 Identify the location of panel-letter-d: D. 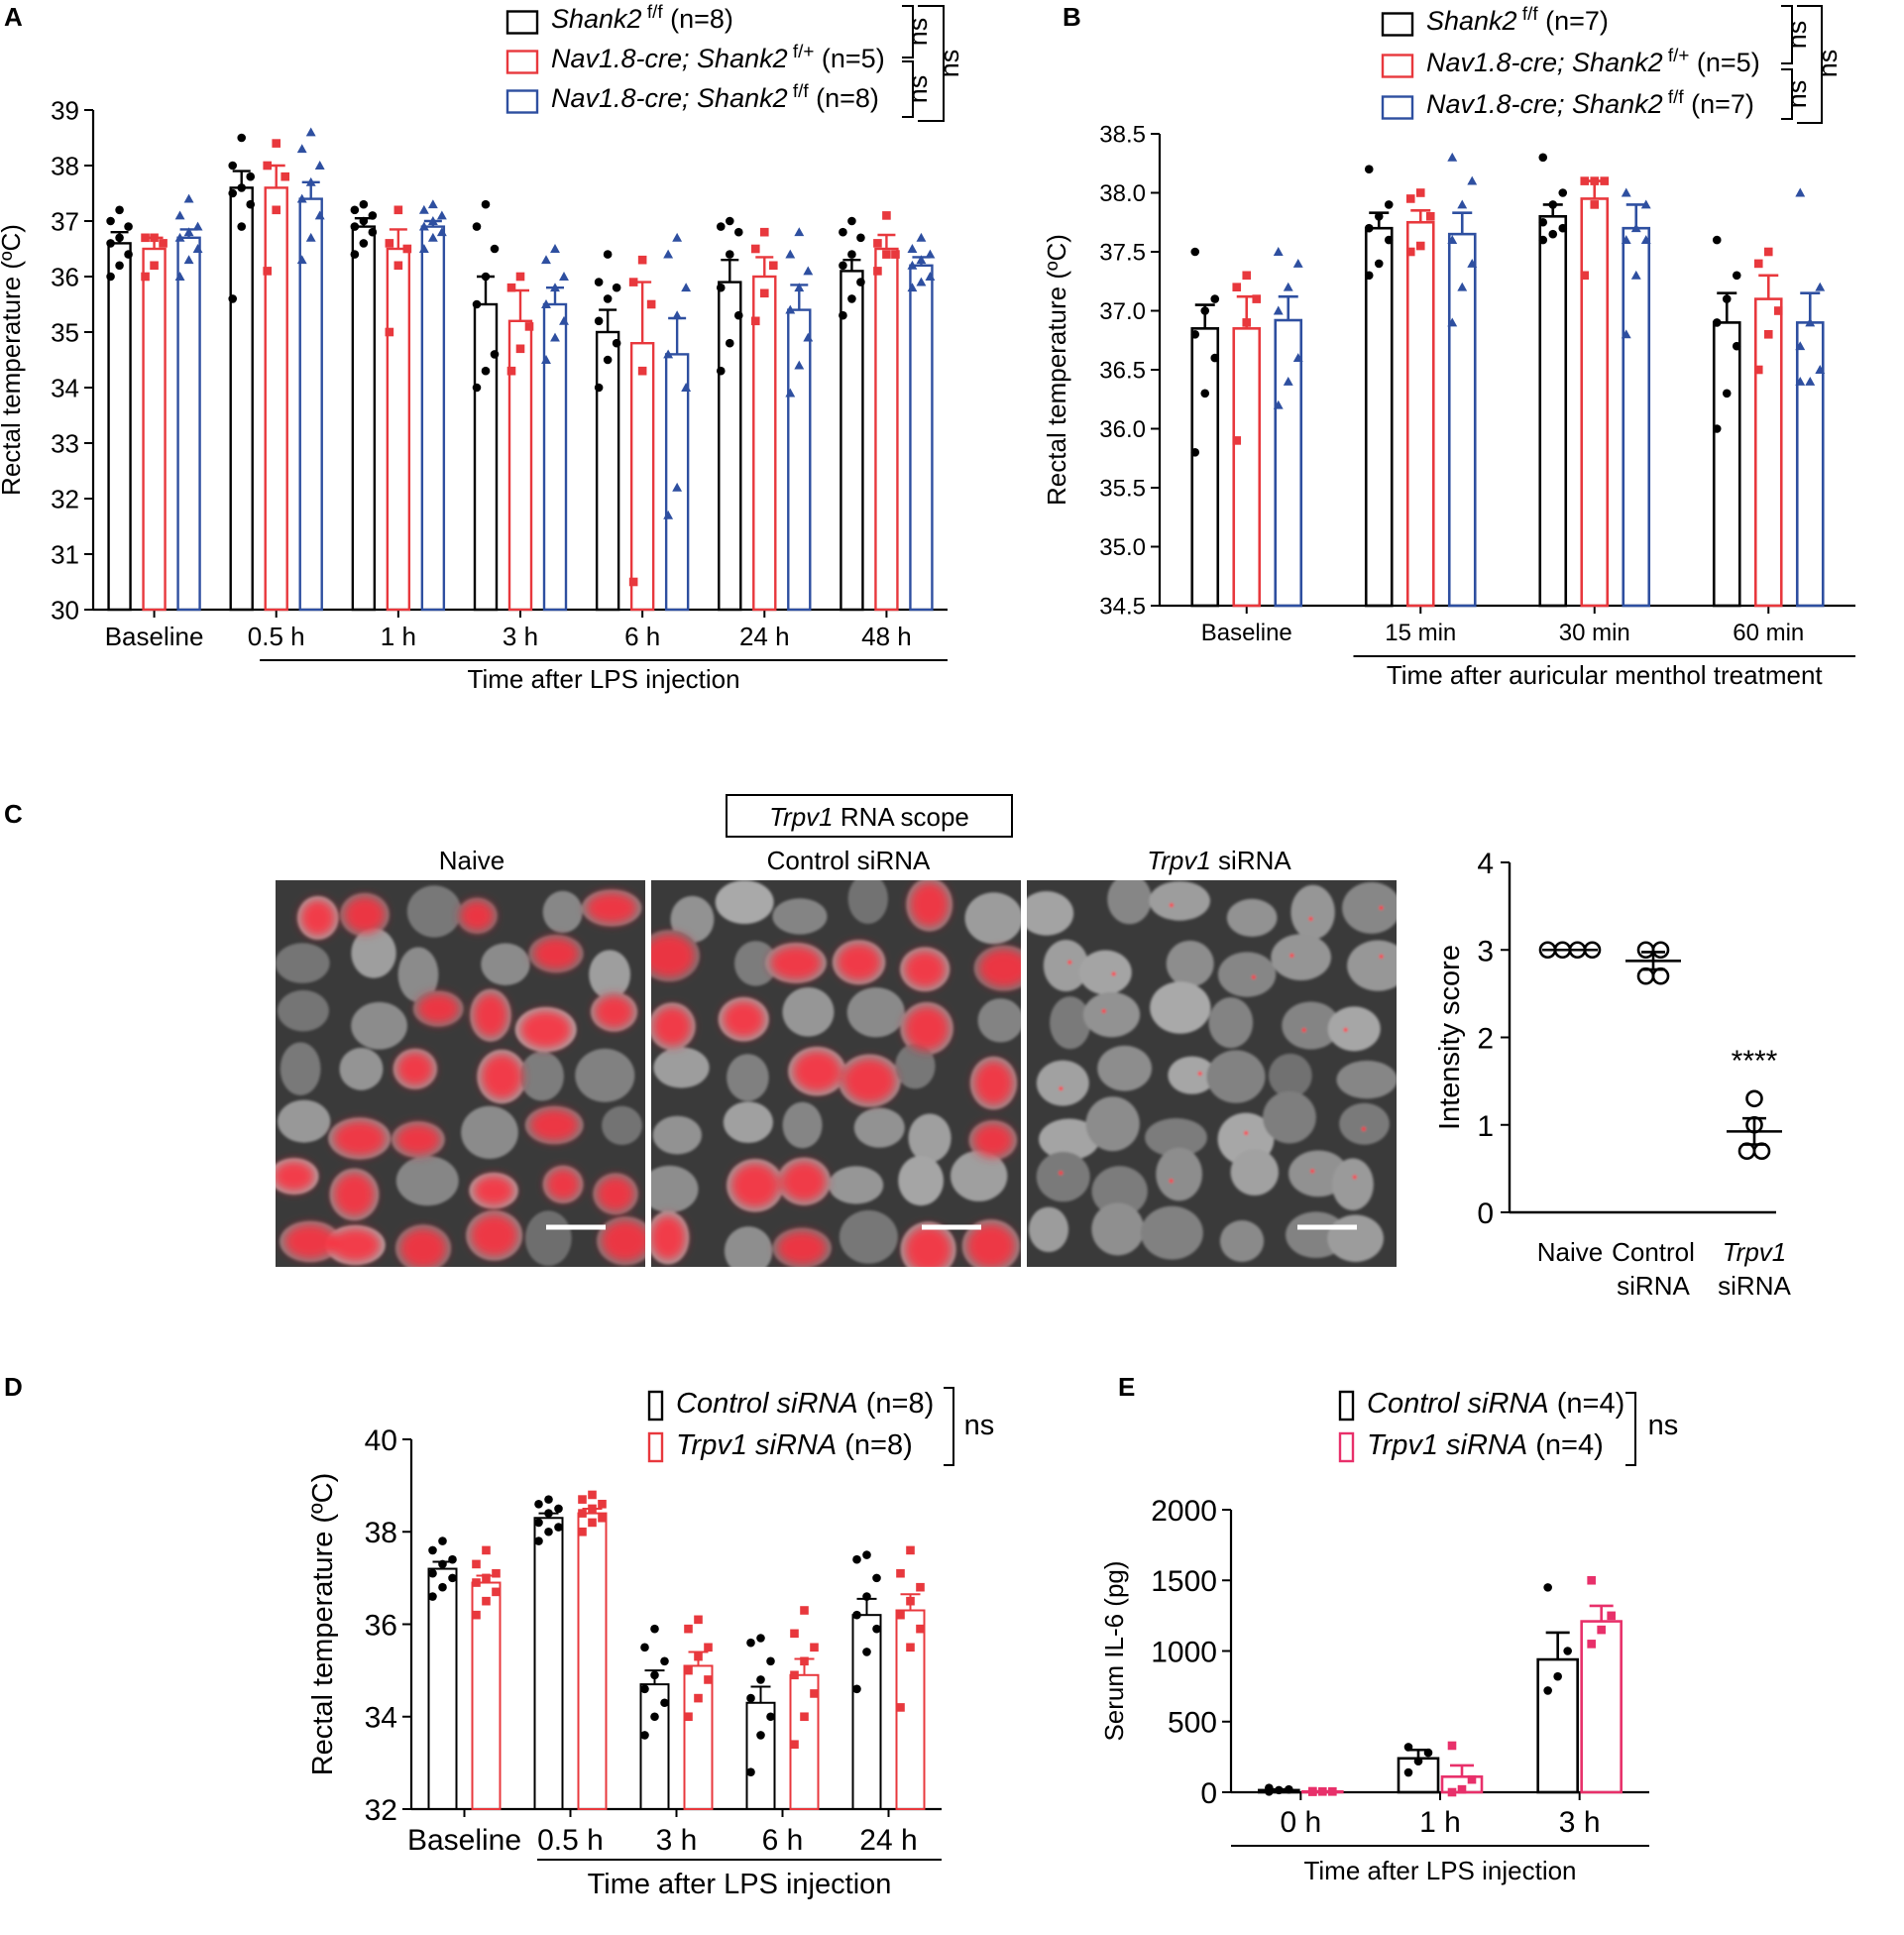
(13, 1387).